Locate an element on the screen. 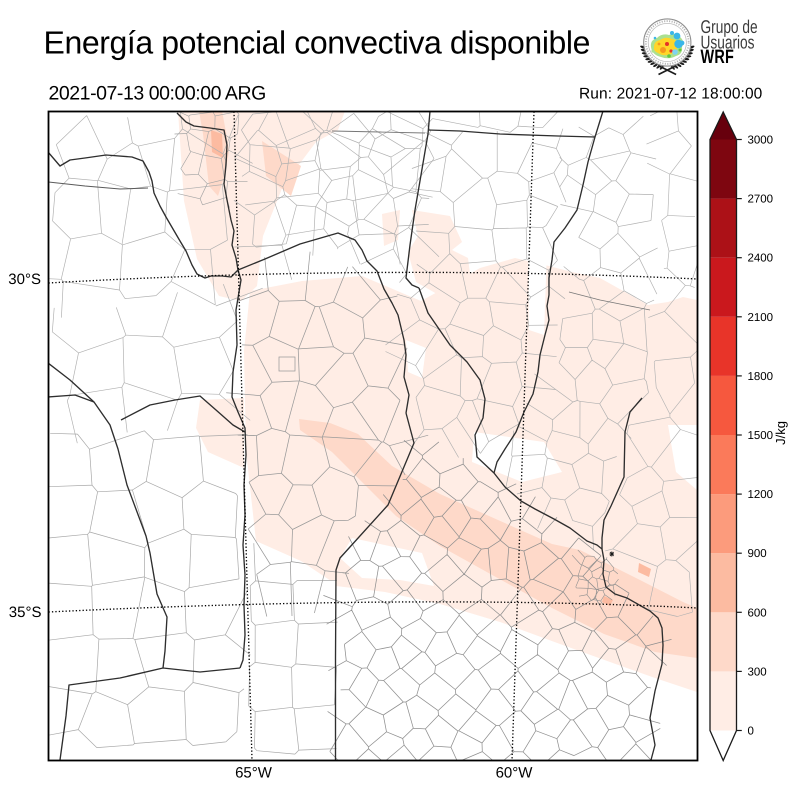 The width and height of the screenshot is (800, 800). svg-text: 0 is located at coordinates (751, 732).